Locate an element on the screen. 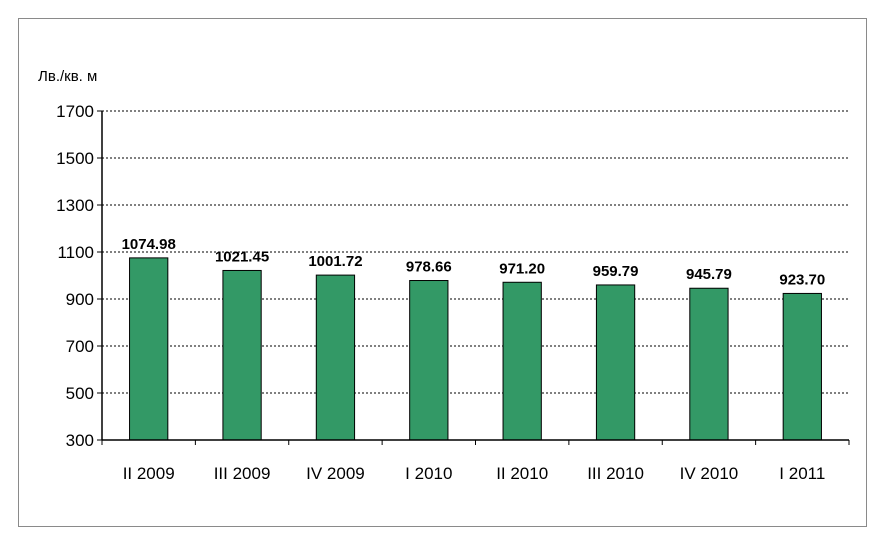 The image size is (883, 559). x-tick-label: I 2010 is located at coordinates (428, 473).